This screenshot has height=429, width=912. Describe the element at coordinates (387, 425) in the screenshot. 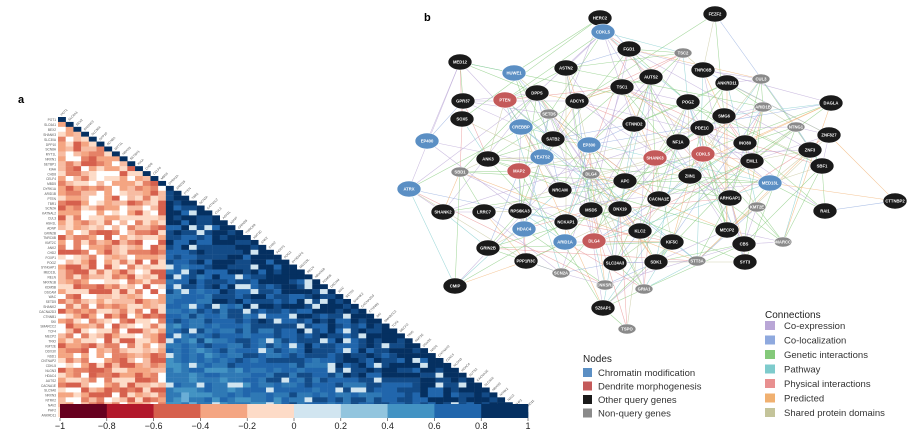

I see `colorbar-tick-label: 0.4` at that location.